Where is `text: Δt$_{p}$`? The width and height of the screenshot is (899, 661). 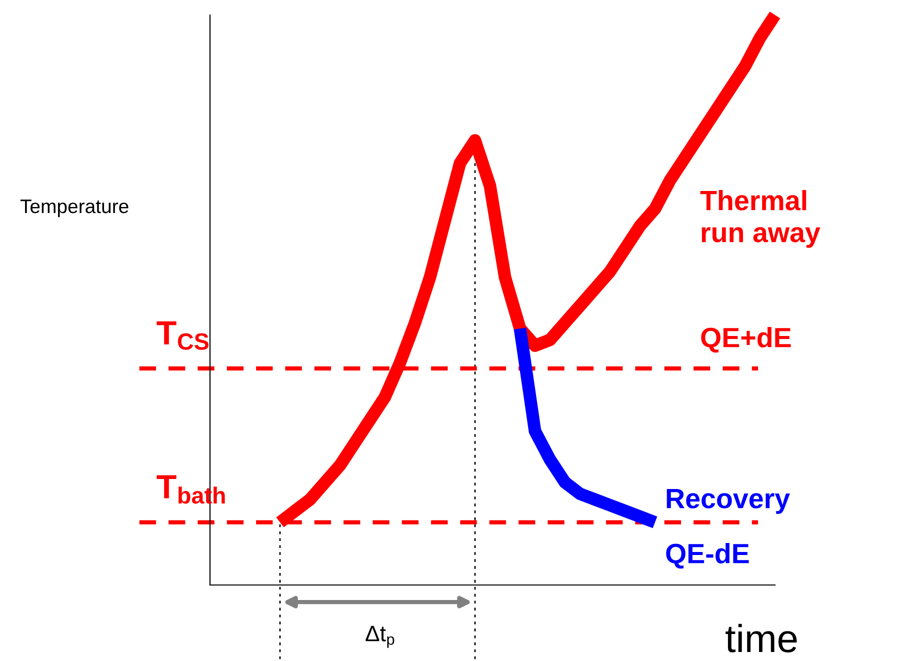 text: Δt$_{p}$ is located at coordinates (380, 637).